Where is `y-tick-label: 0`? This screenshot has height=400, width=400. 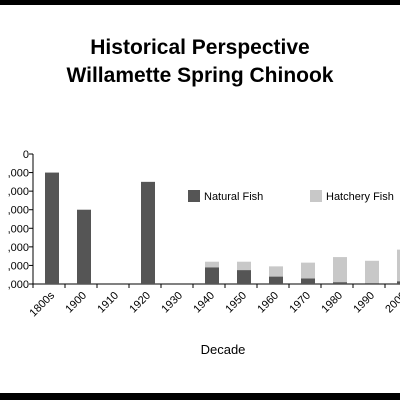 y-tick-label: 0 is located at coordinates (26, 155).